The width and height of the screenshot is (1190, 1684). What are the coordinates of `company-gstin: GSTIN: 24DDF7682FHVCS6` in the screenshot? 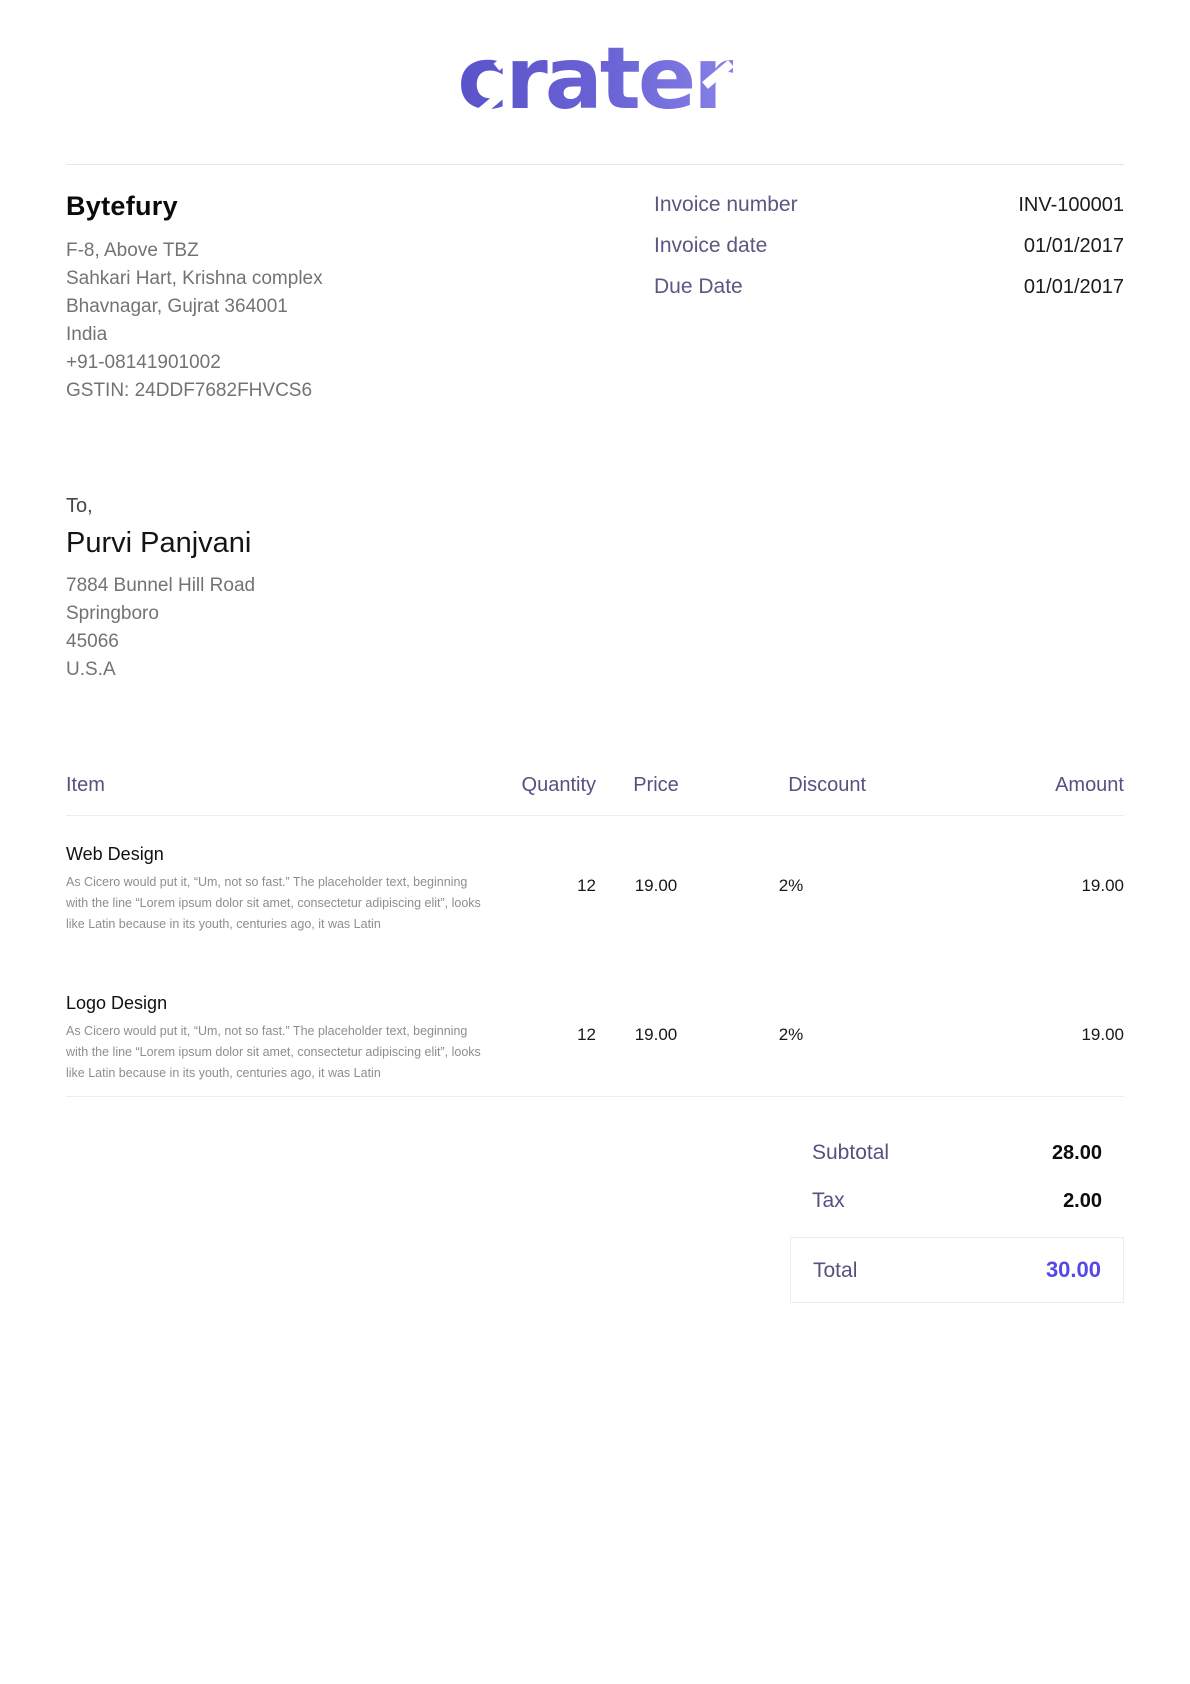 It's located at (189, 390).